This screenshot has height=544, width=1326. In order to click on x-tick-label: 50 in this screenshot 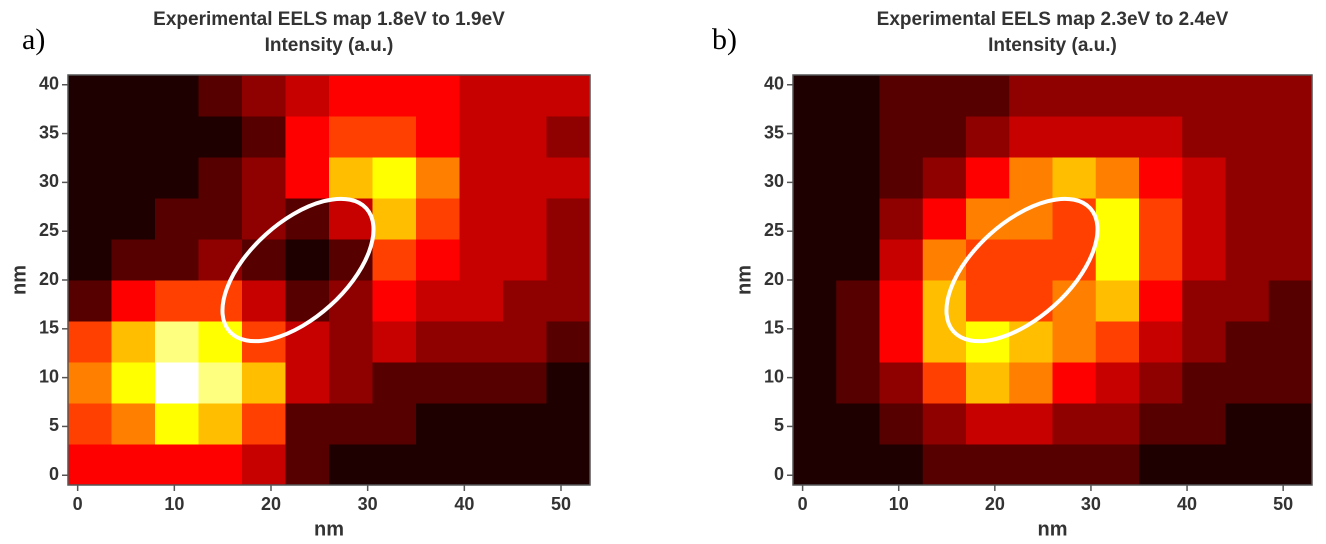, I will do `click(1283, 504)`.